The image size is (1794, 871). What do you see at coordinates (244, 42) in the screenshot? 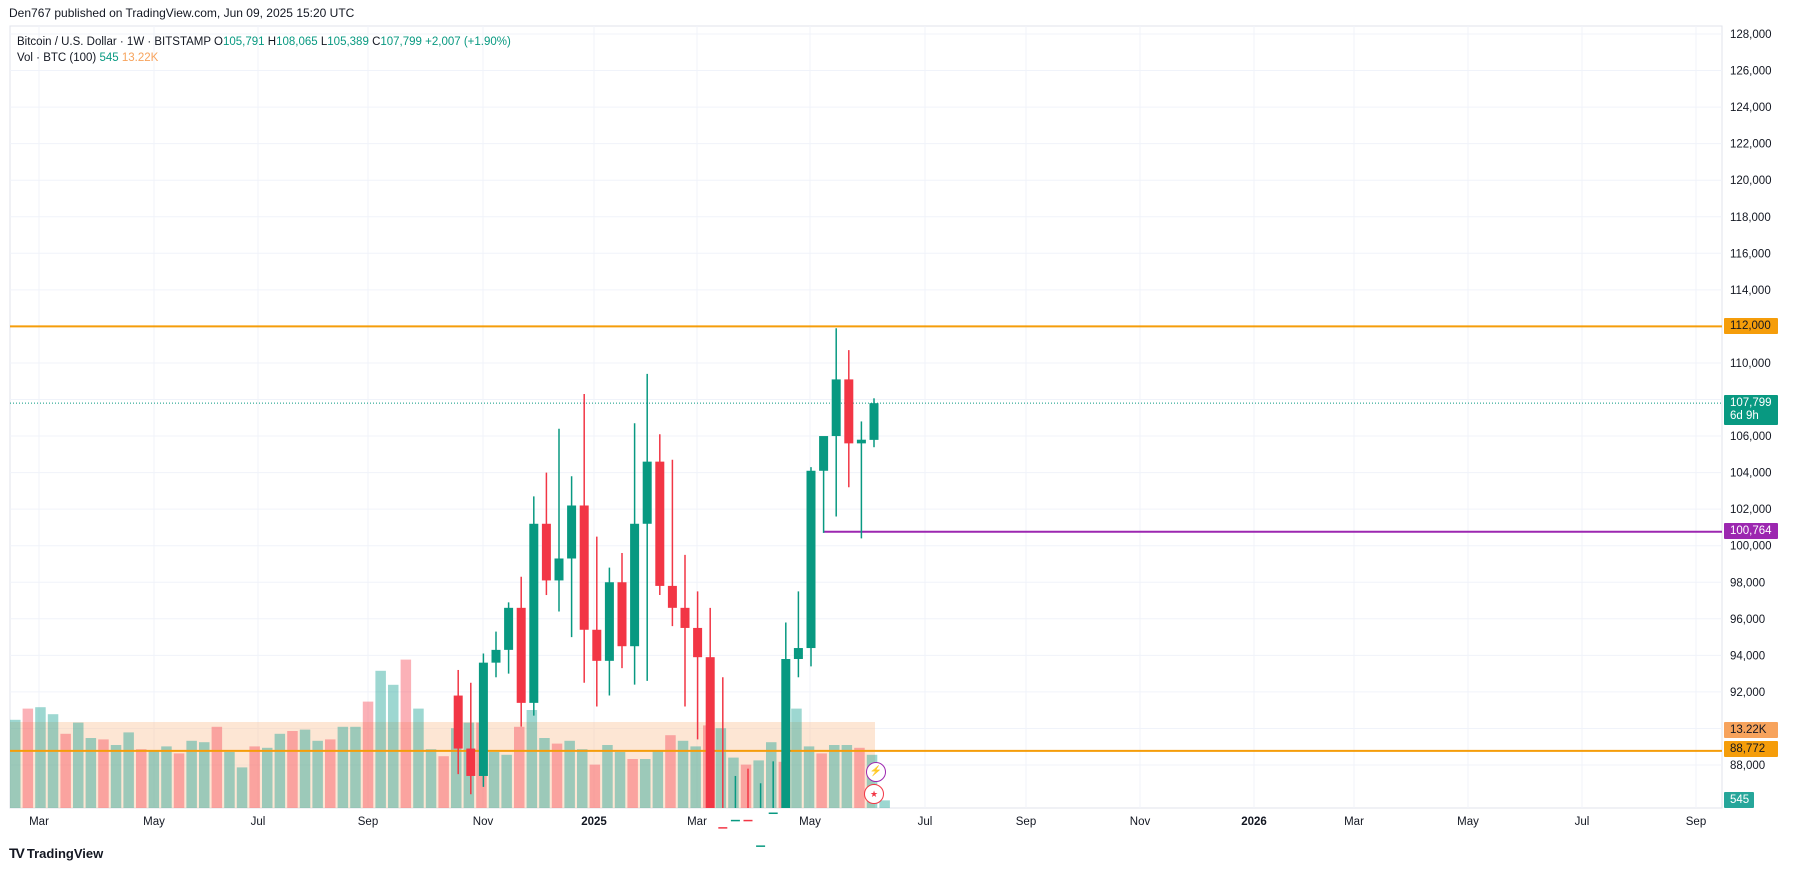
I see `open-value: 105,791` at bounding box center [244, 42].